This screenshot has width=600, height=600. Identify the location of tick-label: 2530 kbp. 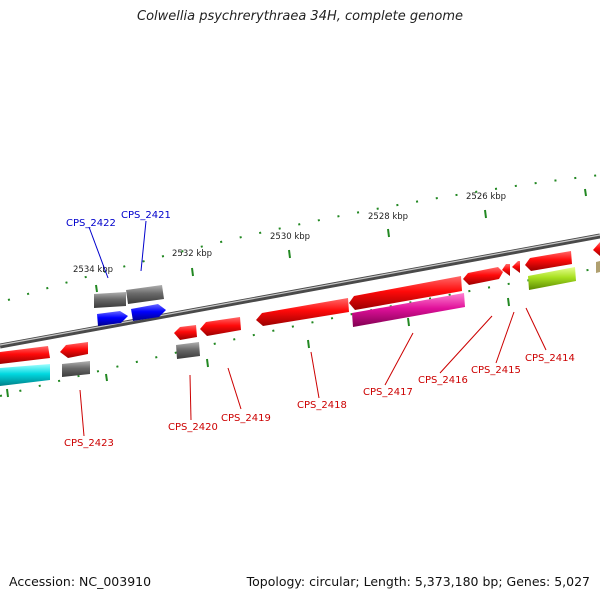
(290, 237).